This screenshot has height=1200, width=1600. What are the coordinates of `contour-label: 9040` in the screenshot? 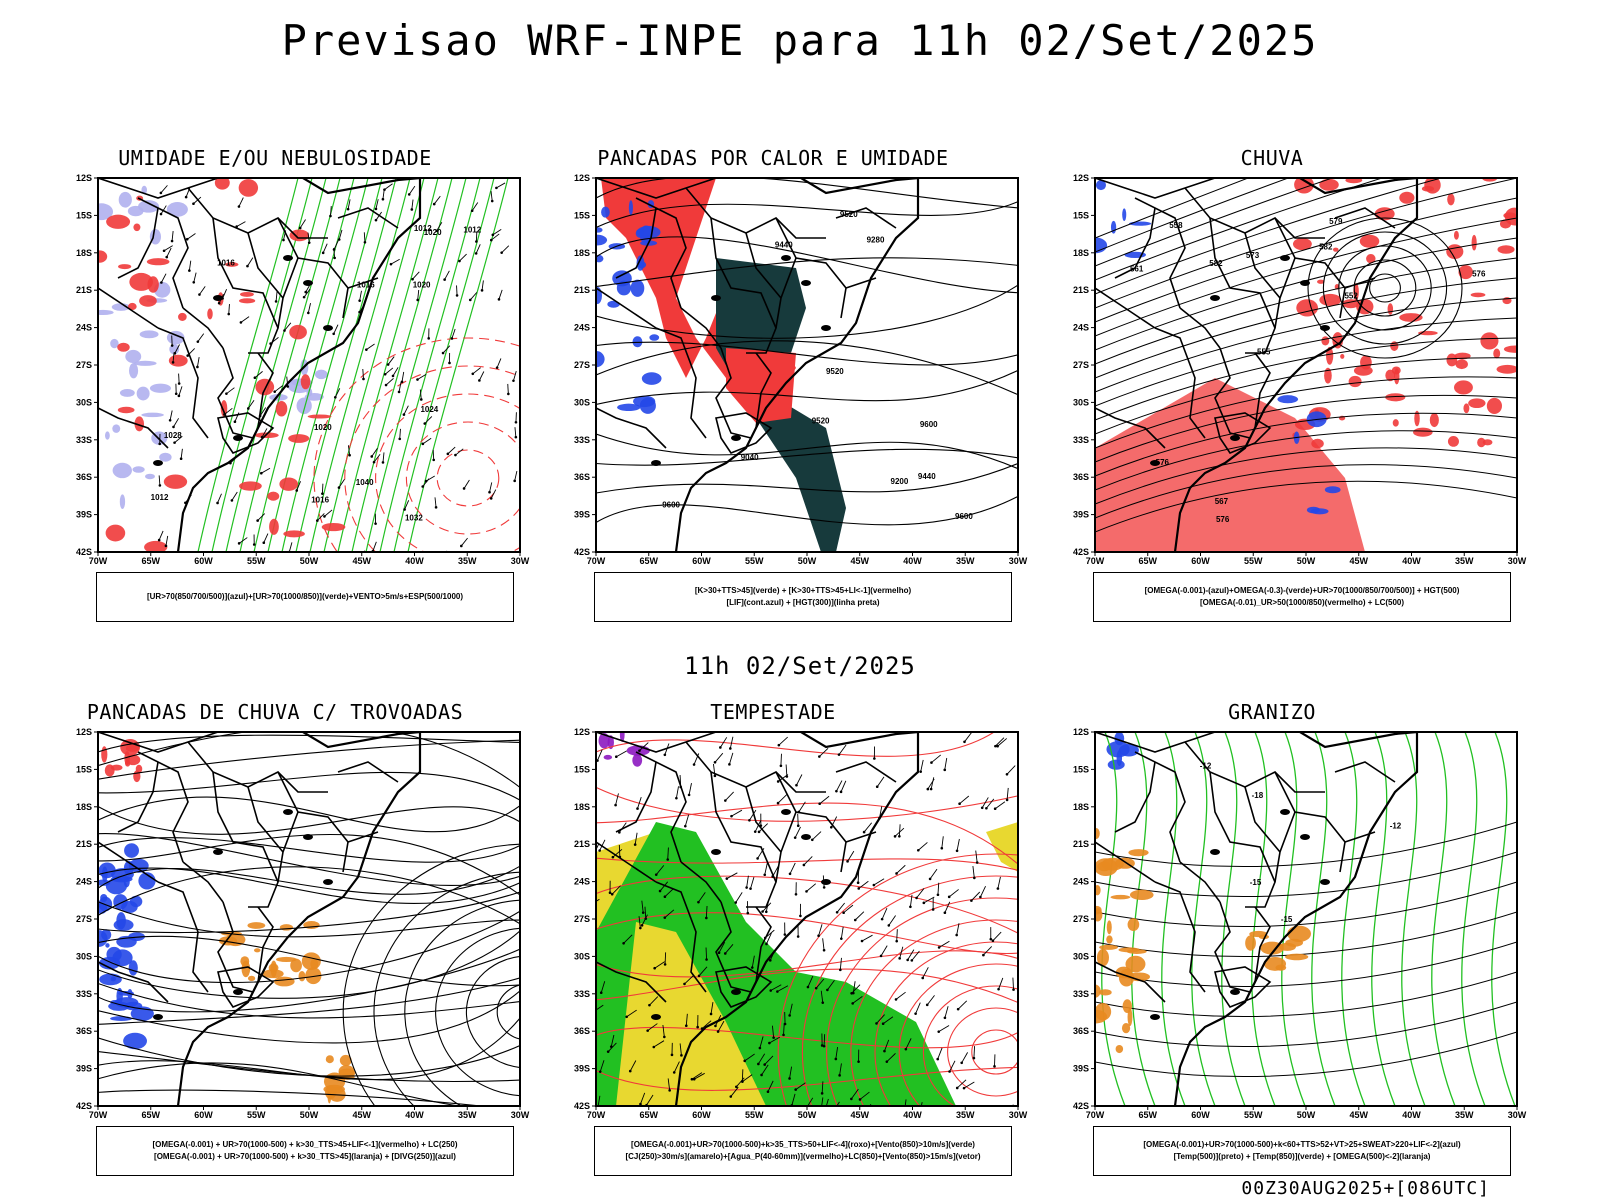 It's located at (750, 457).